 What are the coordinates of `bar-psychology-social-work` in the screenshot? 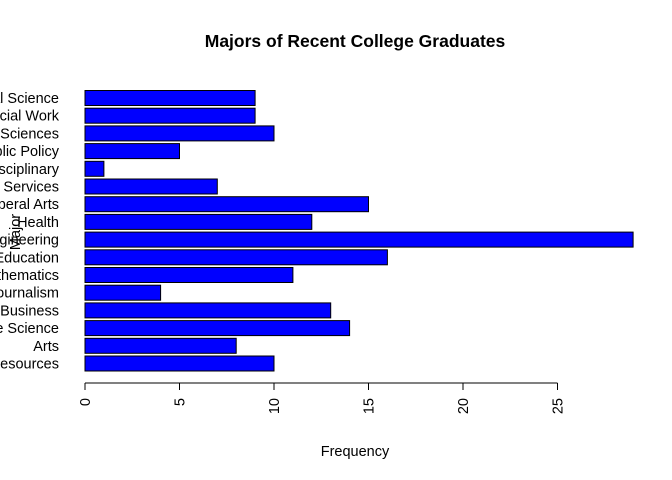 It's located at (170, 115).